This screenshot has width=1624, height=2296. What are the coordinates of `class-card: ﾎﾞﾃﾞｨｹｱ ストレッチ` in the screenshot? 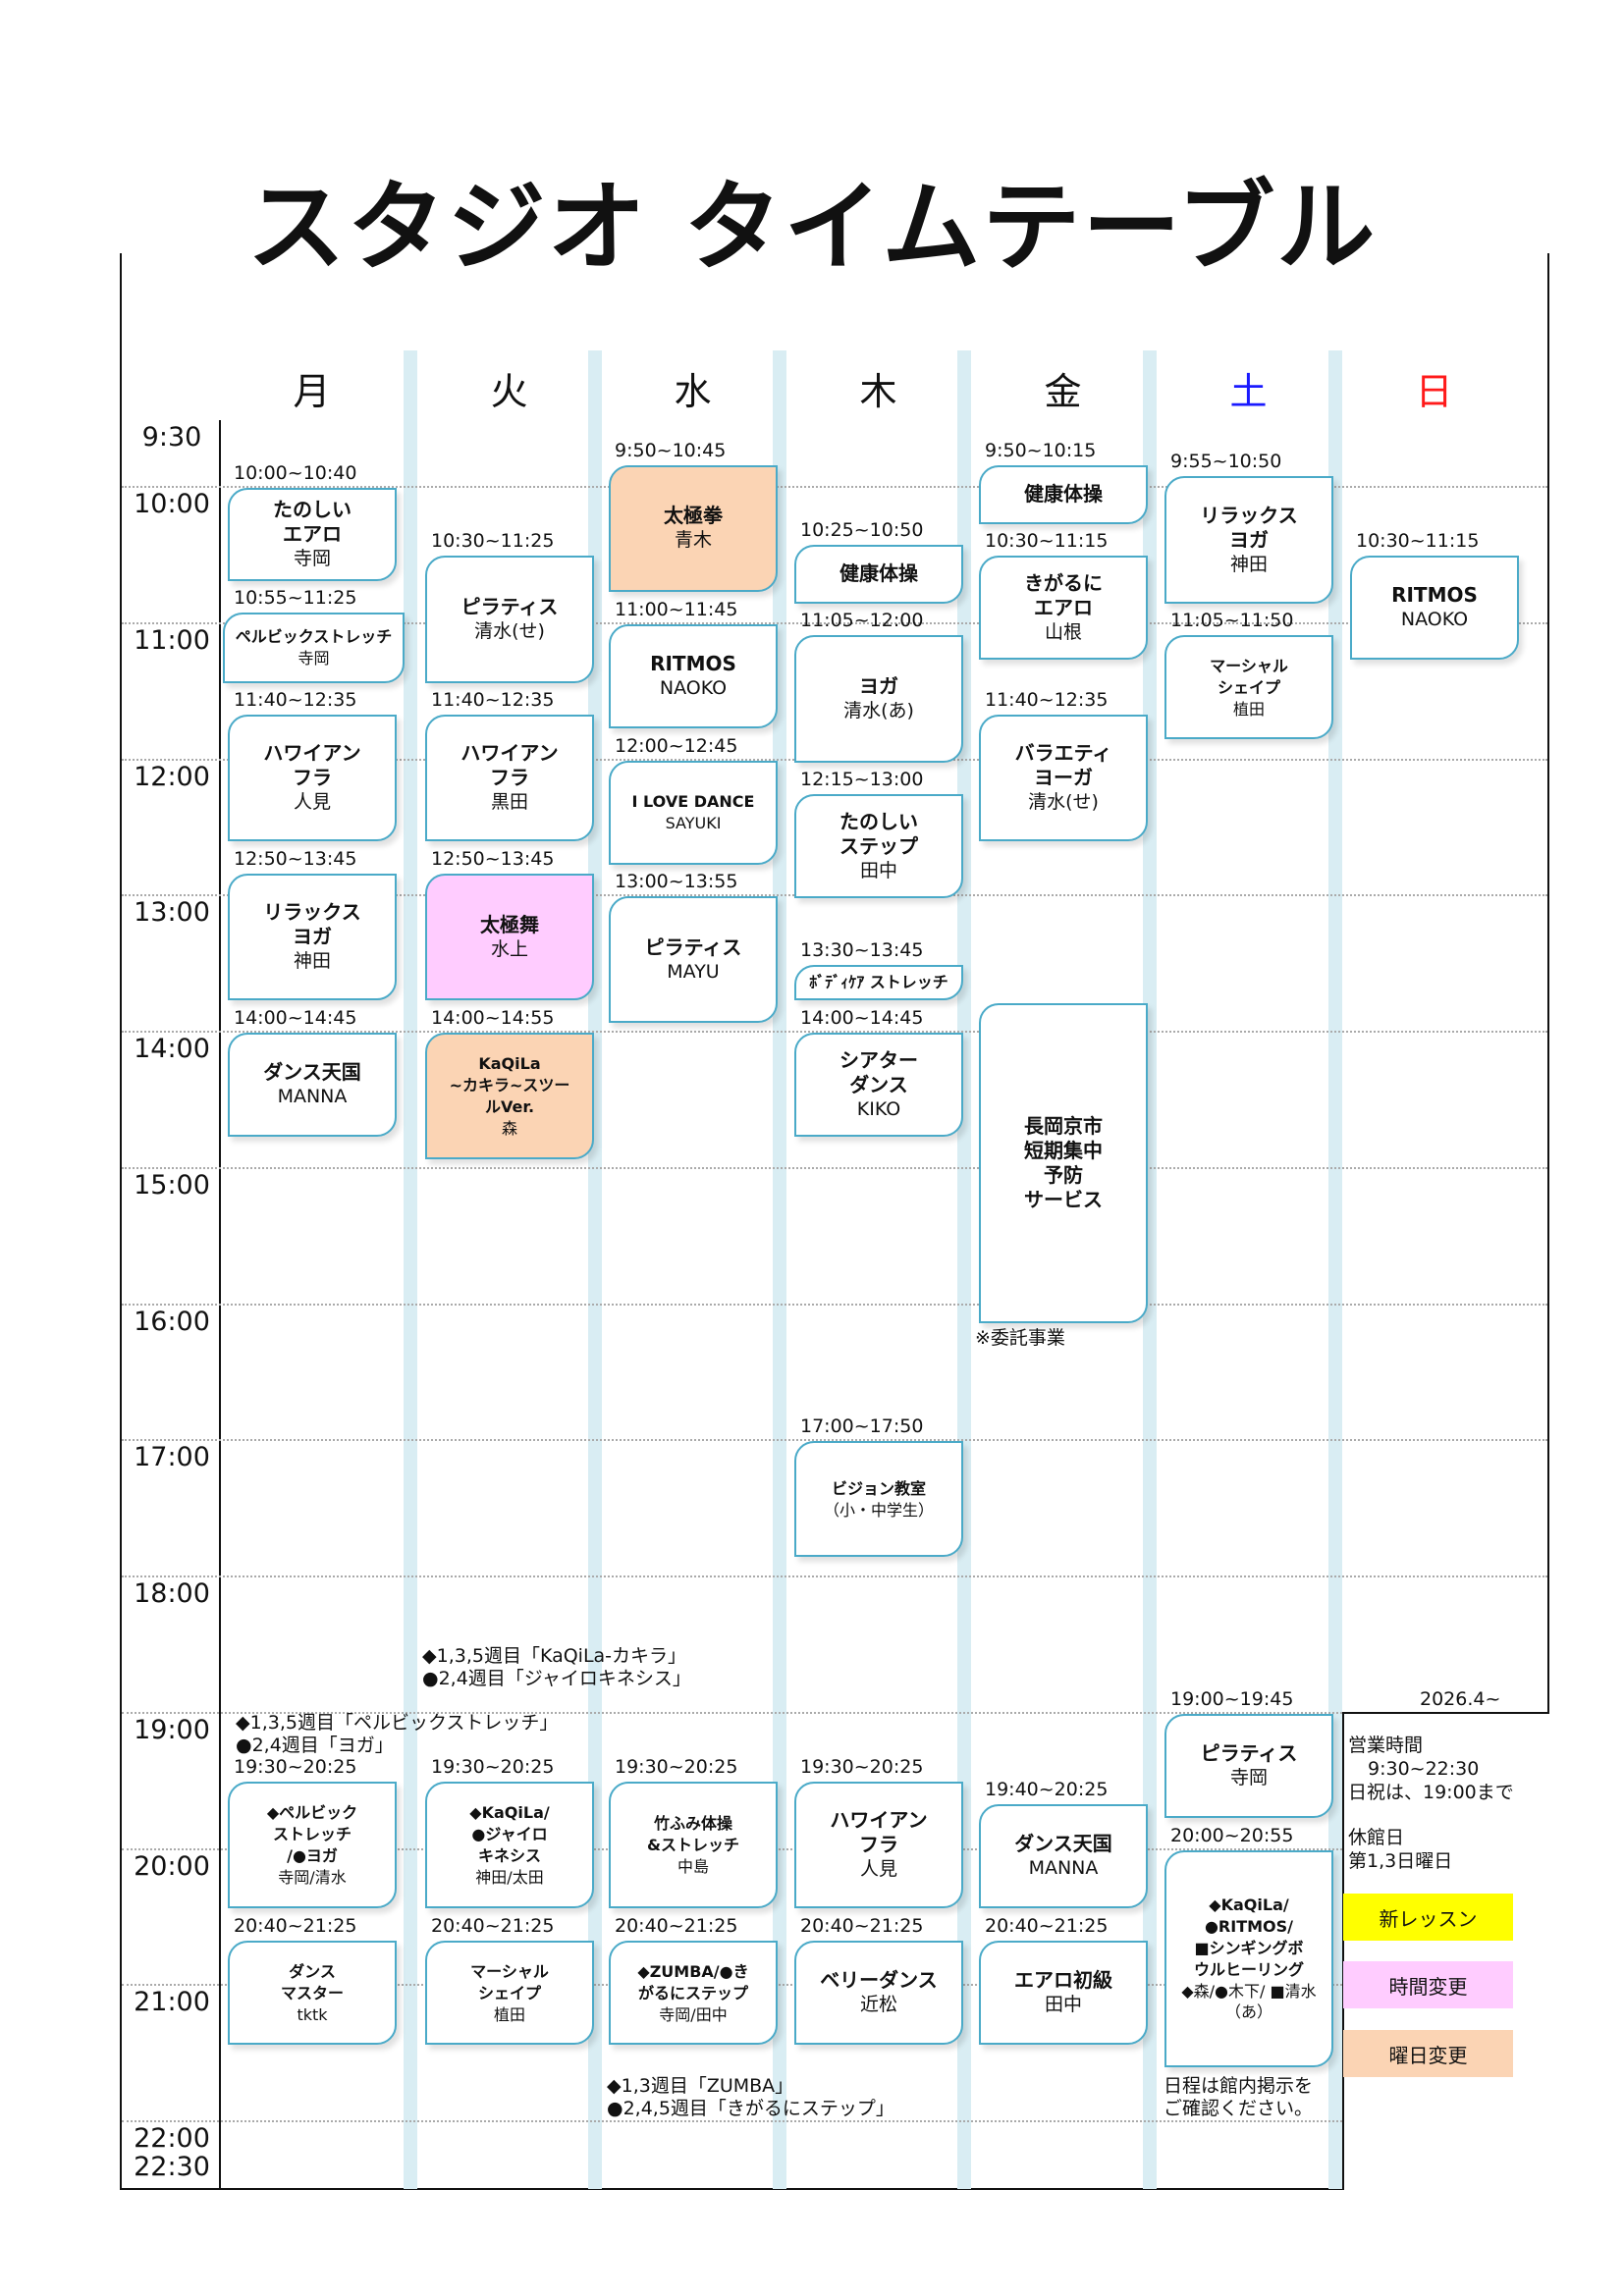 It's located at (878, 983).